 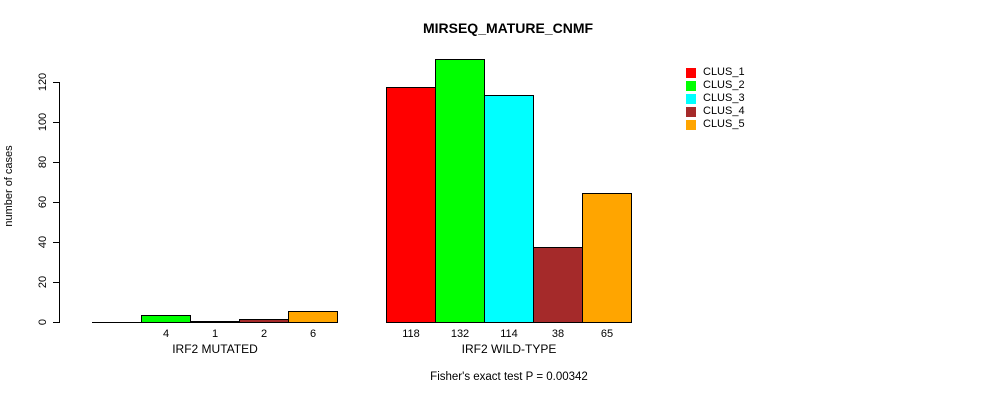 What do you see at coordinates (724, 124) in the screenshot?
I see `legend-label-clus-5: CLUS_5` at bounding box center [724, 124].